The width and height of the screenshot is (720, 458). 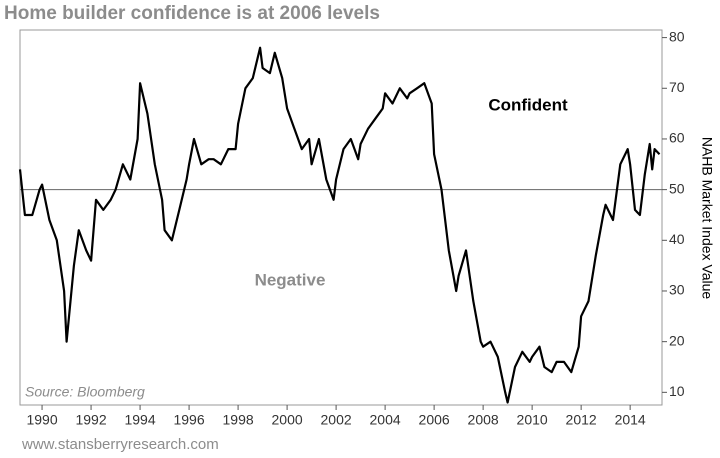 What do you see at coordinates (532, 420) in the screenshot?
I see `x-tick-label: 2010` at bounding box center [532, 420].